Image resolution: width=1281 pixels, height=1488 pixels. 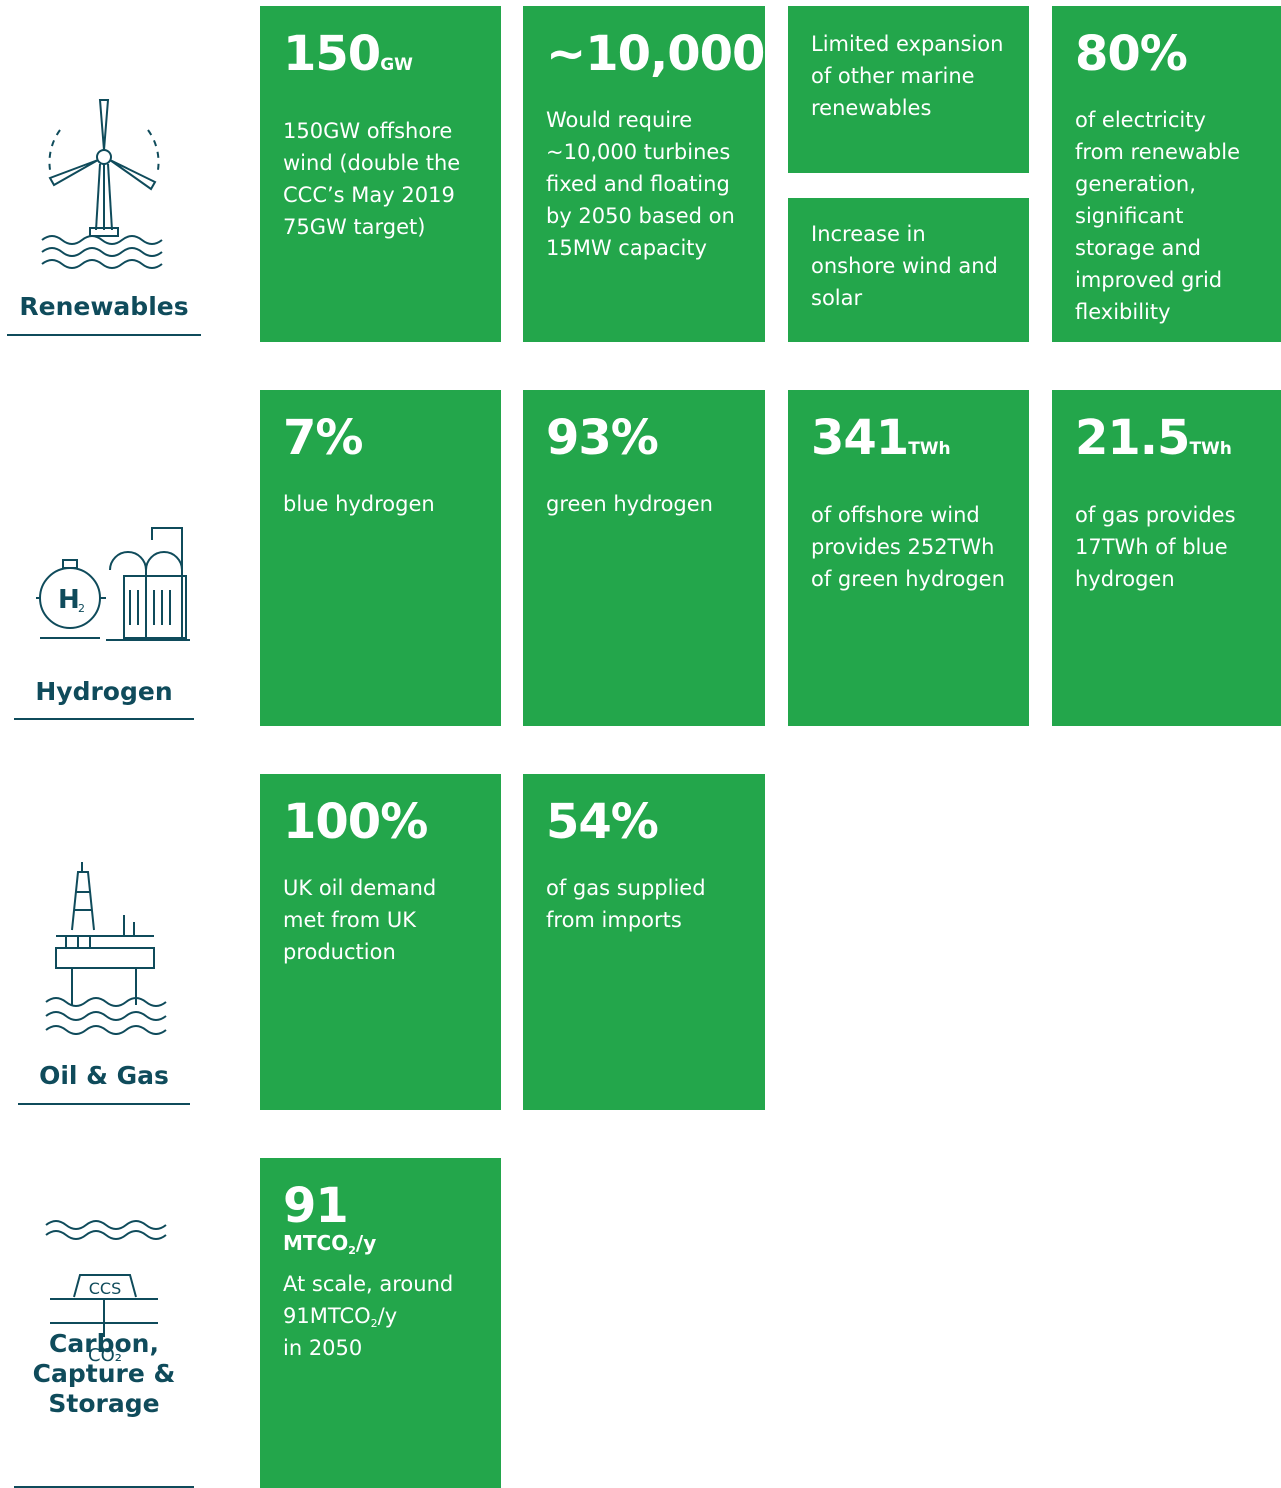 What do you see at coordinates (323, 438) in the screenshot?
I see `figure-number: 7%` at bounding box center [323, 438].